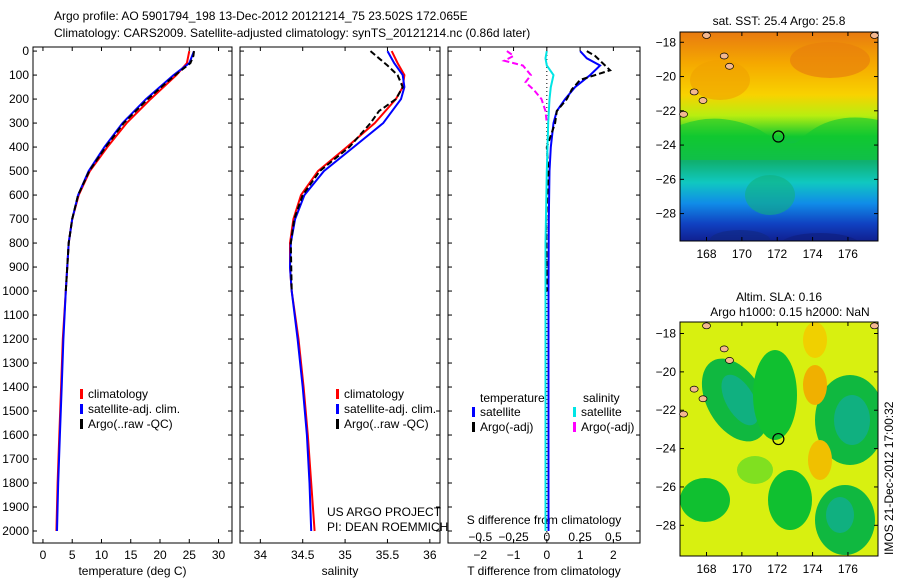  Describe the element at coordinates (131, 555) in the screenshot. I see `temperature-xtick-label: 15` at that location.